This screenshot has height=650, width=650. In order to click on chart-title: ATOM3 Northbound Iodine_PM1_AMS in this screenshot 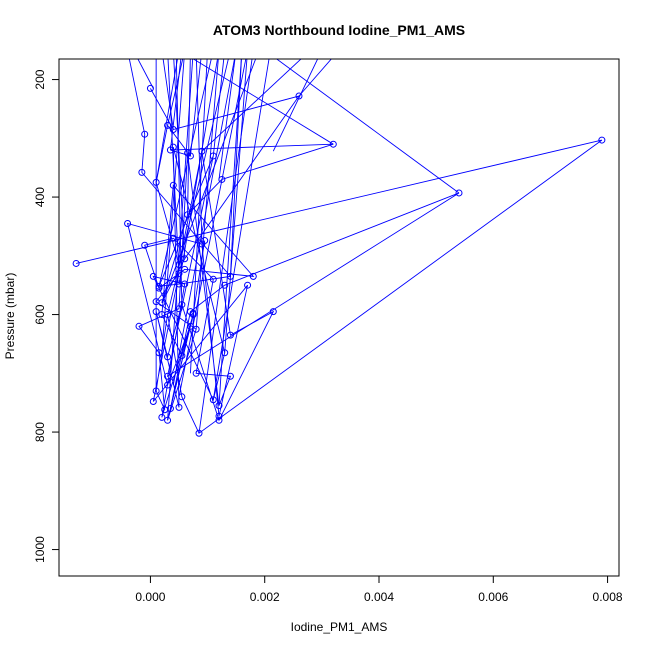, I will do `click(339, 30)`.